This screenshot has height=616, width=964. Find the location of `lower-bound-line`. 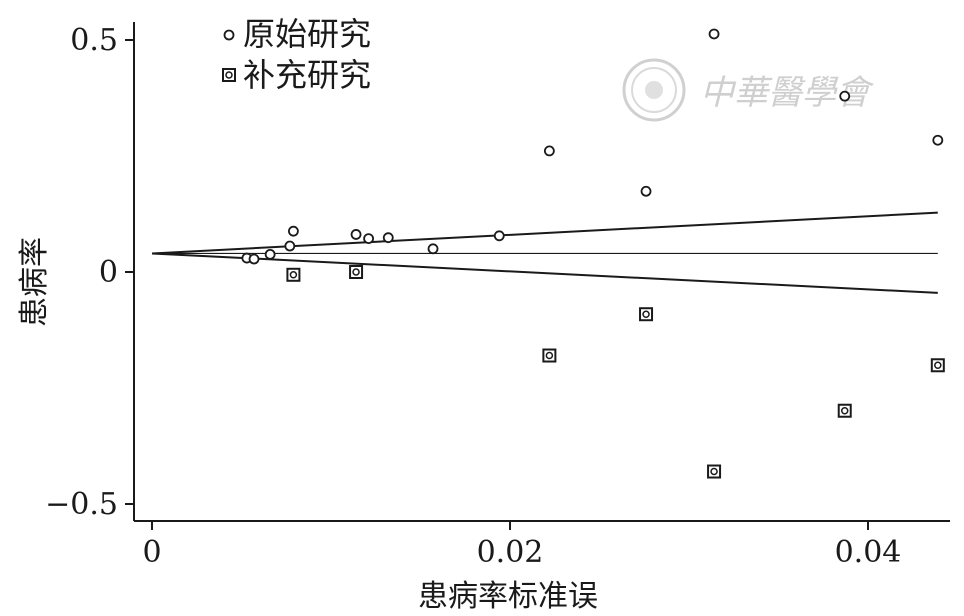

lower-bound-line is located at coordinates (544, 273).